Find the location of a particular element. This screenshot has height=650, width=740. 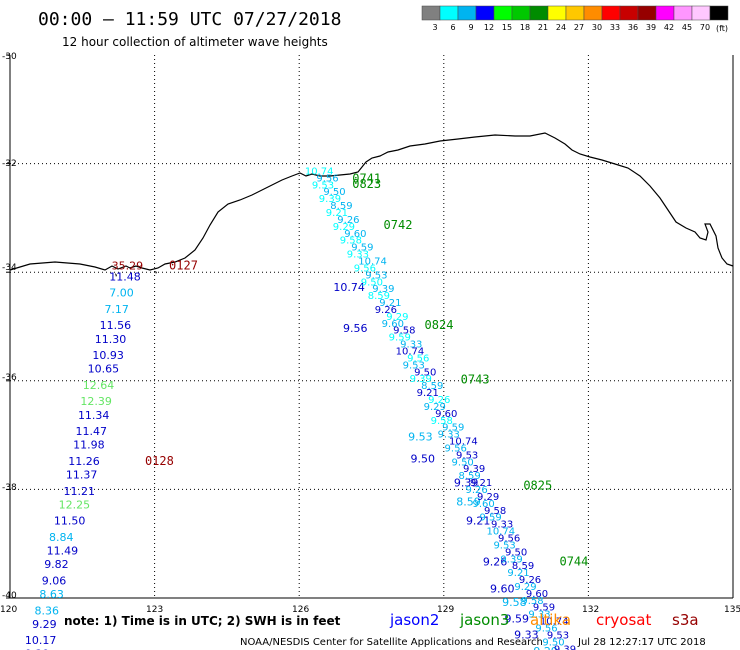

pass-time-label: 0743 is located at coordinates (475, 380).